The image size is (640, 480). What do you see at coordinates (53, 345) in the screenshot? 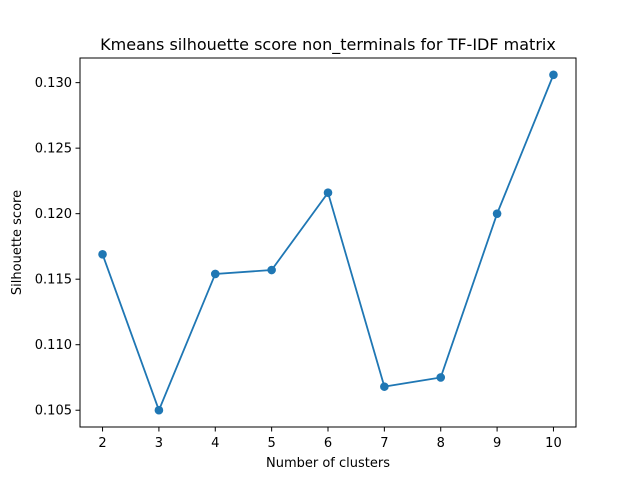
I see `y-tick-label: 0.110` at bounding box center [53, 345].